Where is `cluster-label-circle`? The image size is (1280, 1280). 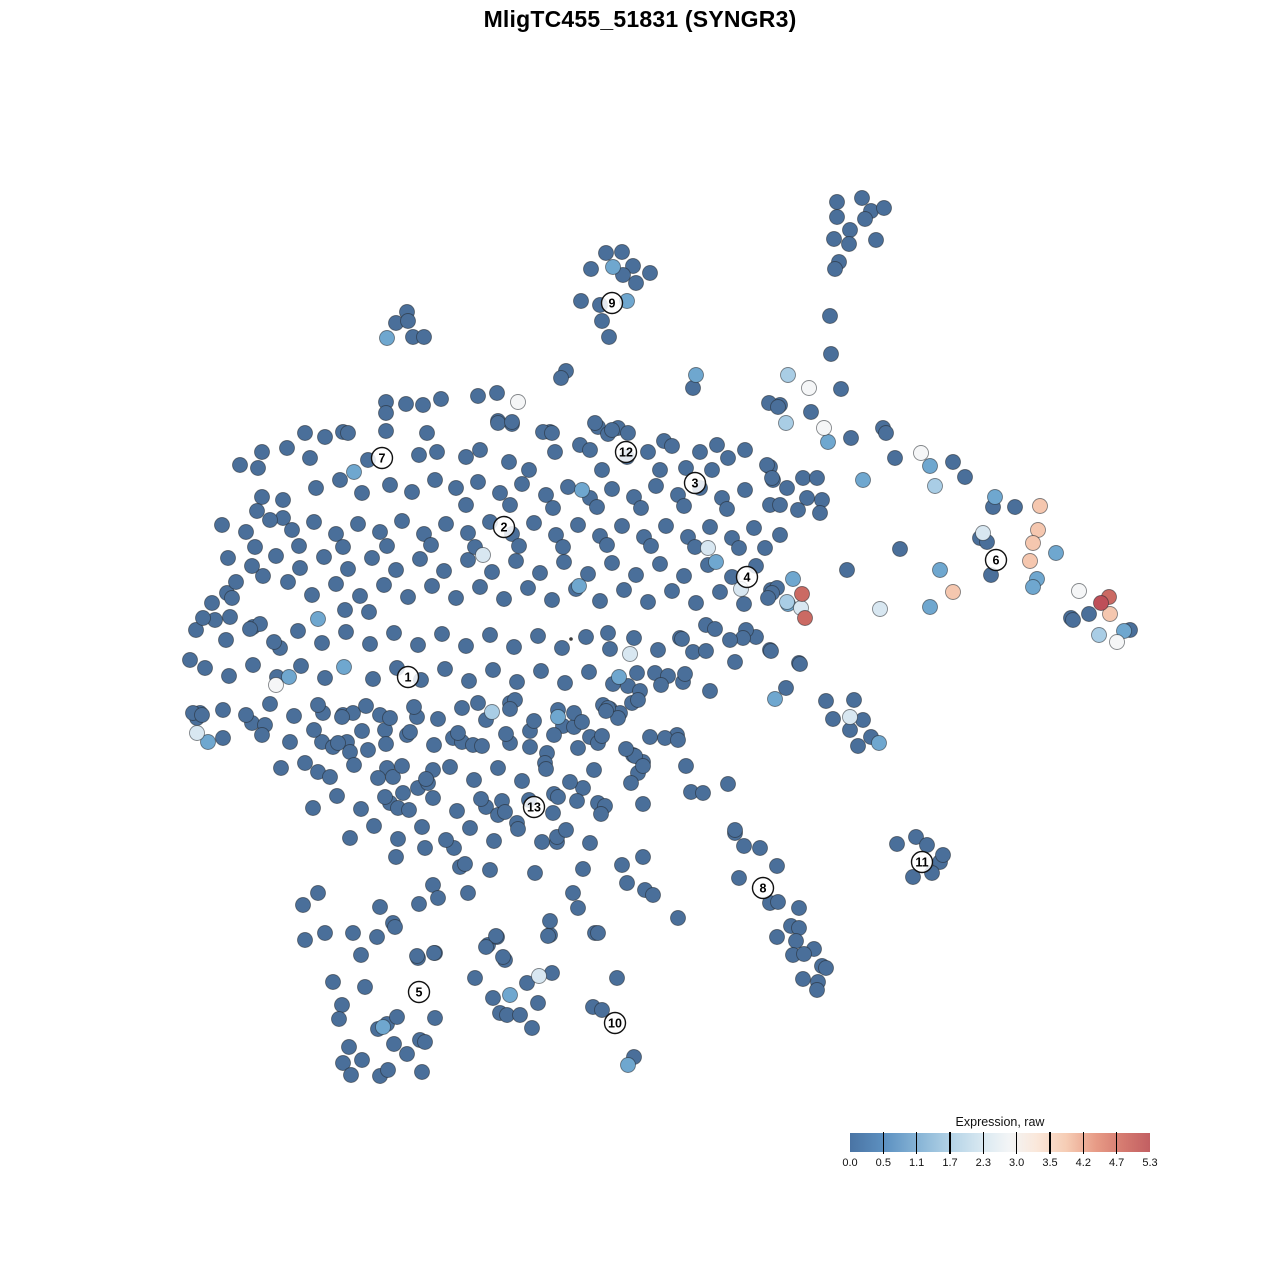 cluster-label-circle is located at coordinates (534, 807).